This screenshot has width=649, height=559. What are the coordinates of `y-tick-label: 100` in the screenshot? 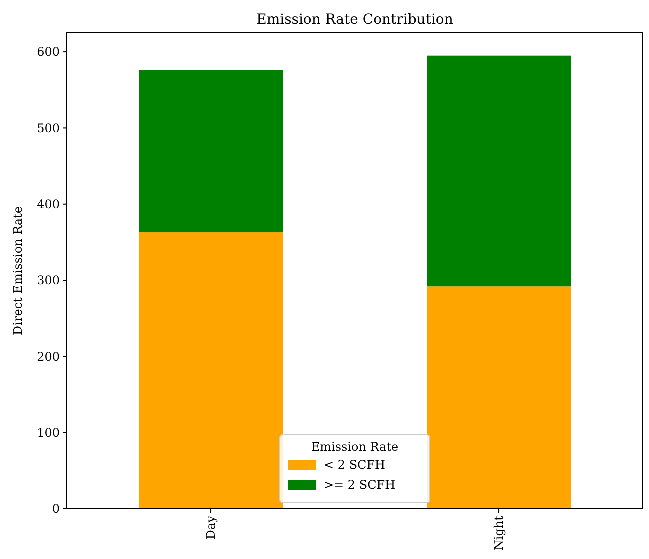 It's located at (48, 433).